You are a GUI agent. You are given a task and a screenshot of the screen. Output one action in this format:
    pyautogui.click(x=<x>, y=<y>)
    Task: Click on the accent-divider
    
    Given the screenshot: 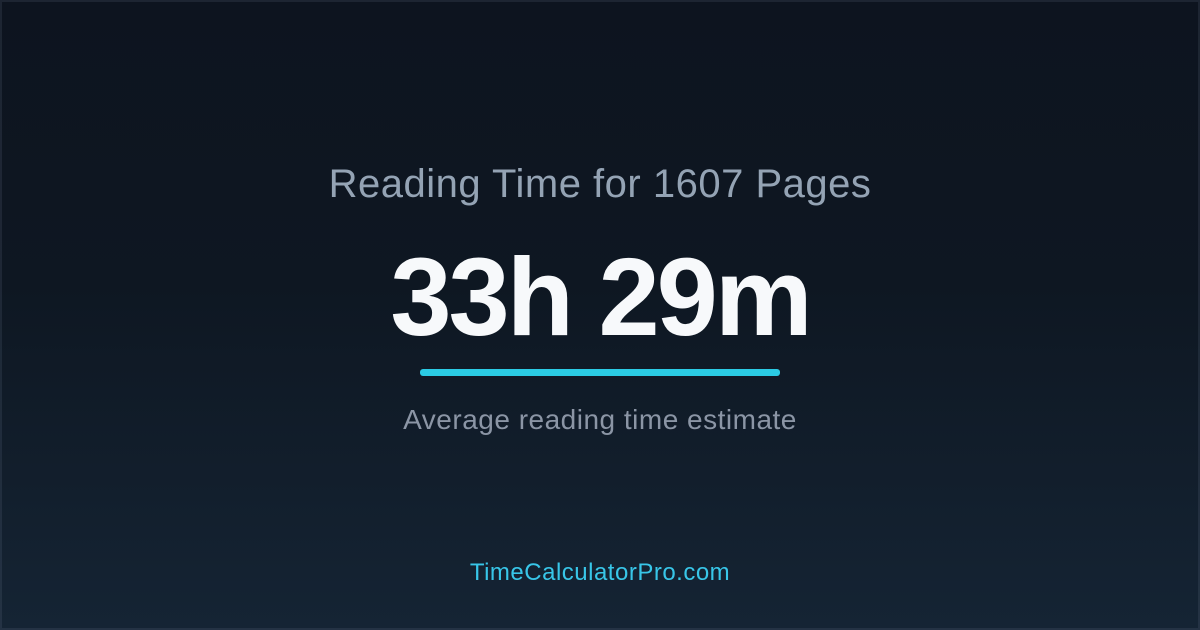 What is the action you would take?
    pyautogui.click(x=600, y=372)
    